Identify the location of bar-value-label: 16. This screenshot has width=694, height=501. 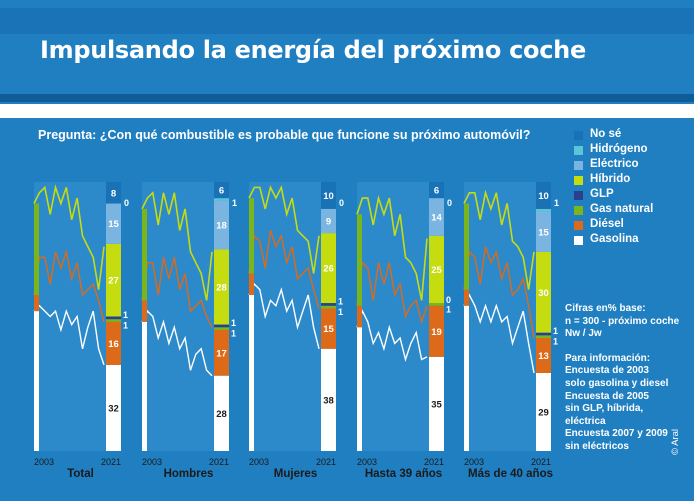
(113, 344).